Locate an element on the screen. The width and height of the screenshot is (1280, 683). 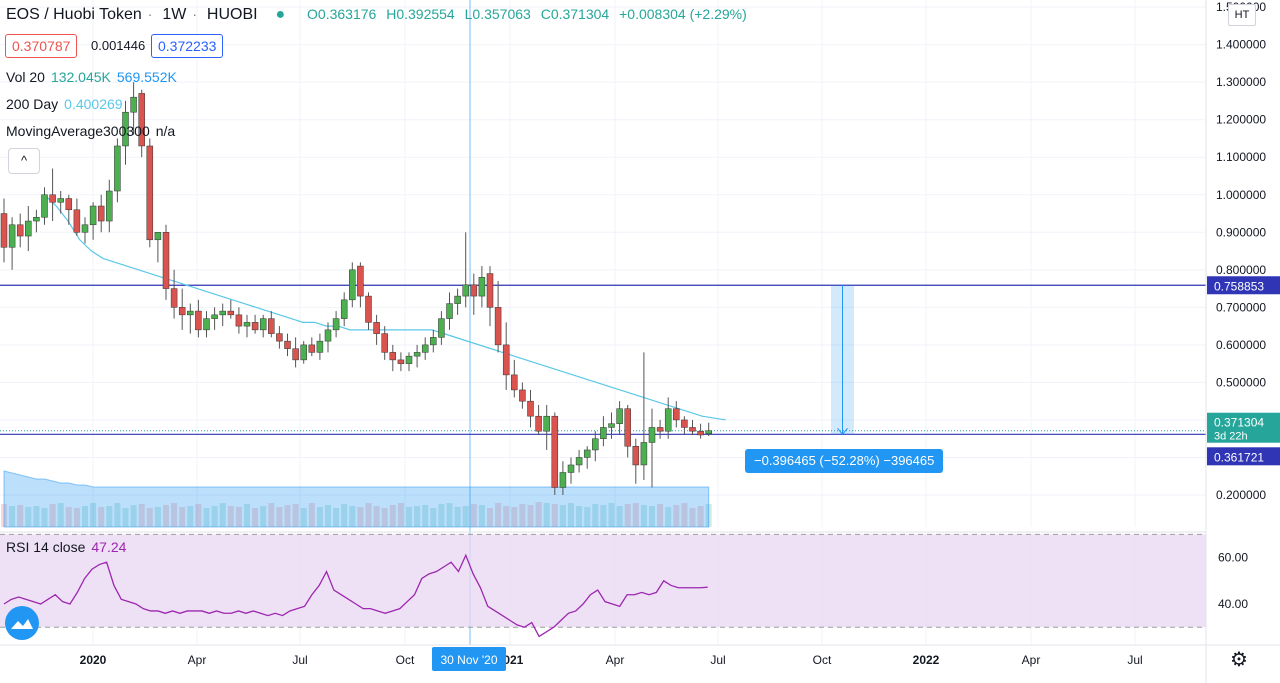
ma300-value: n/a is located at coordinates (165, 131).